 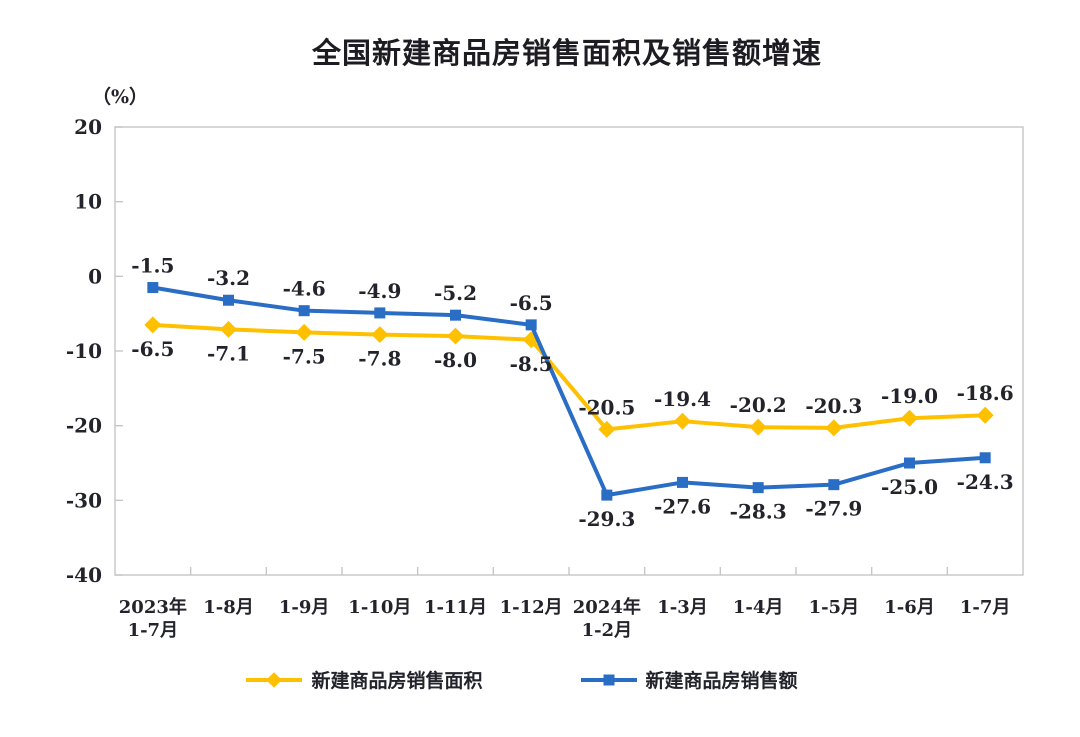 I want to click on chart-title: 全国新建商品房销售面积及销售额增速, so click(x=566, y=53).